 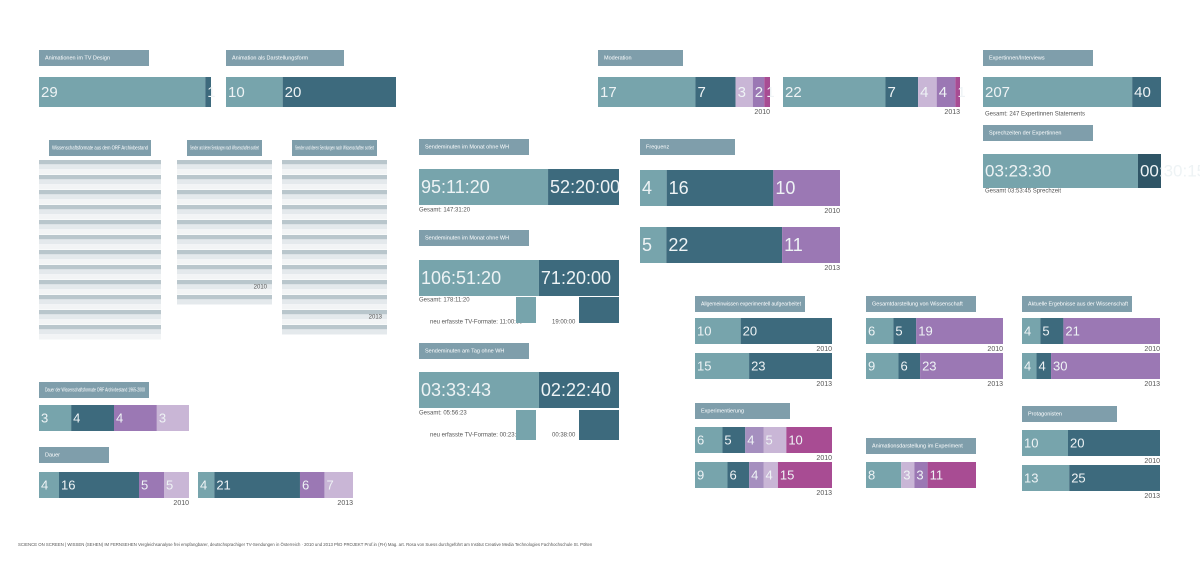 I want to click on note: Gesamt: 05:56:23, so click(x=443, y=414).